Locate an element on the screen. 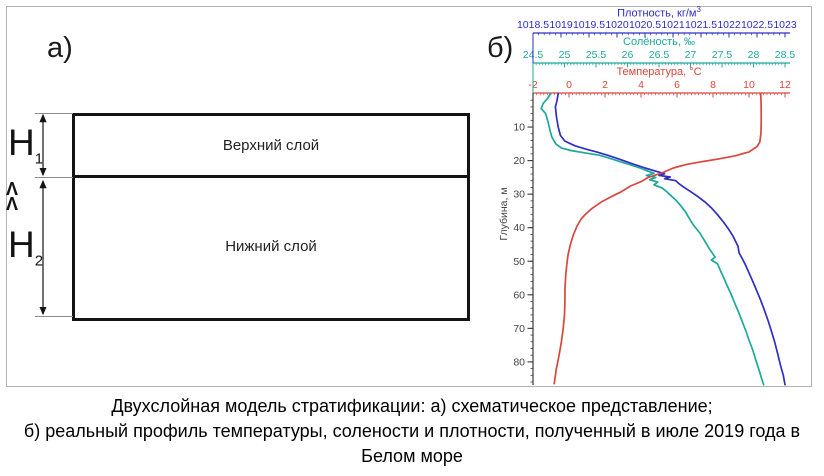 This screenshot has width=824, height=476. svg-text: 60 is located at coordinates (519, 295).